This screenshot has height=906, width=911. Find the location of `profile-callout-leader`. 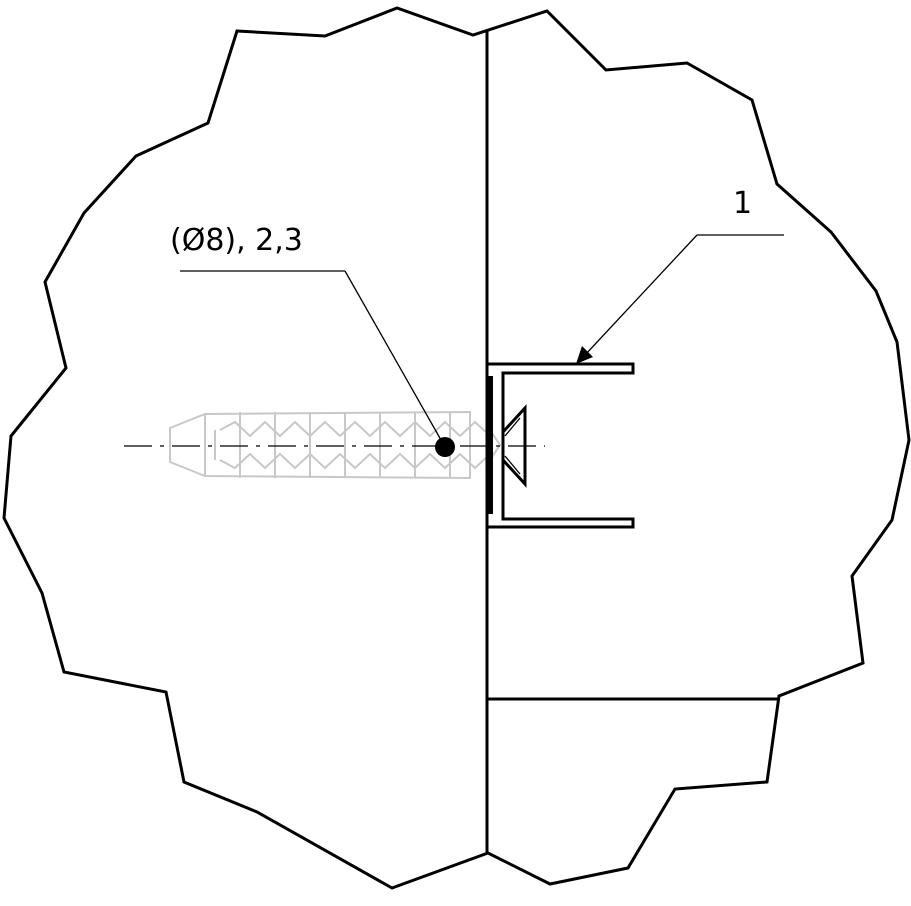

profile-callout-leader is located at coordinates (680, 299).